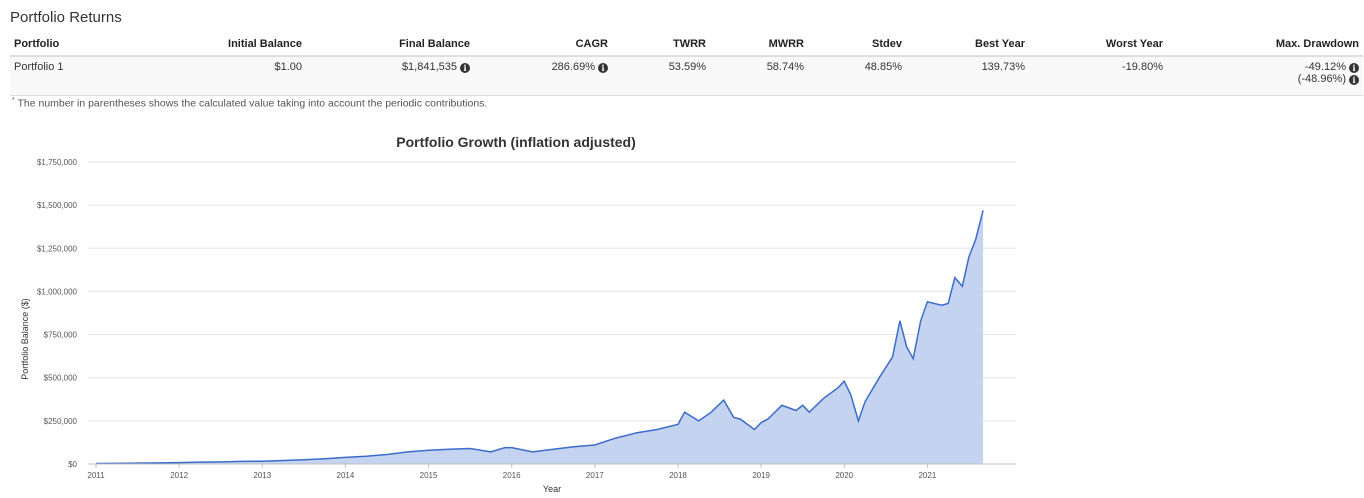 This screenshot has width=1364, height=498. What do you see at coordinates (573, 67) in the screenshot?
I see `cagr-value: 286.69%` at bounding box center [573, 67].